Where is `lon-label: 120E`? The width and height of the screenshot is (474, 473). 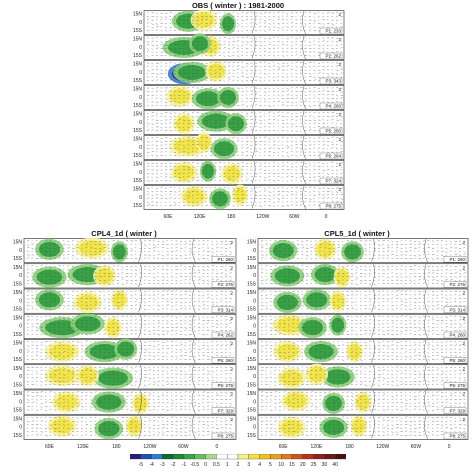 lon-label: 120E is located at coordinates (200, 217).